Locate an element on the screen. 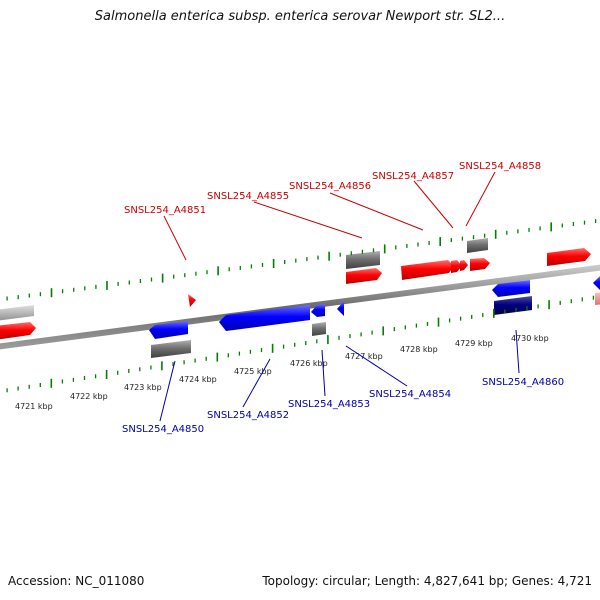 The height and width of the screenshot is (600, 600). gene-label-a4860: SNSL254_A4860 is located at coordinates (523, 382).